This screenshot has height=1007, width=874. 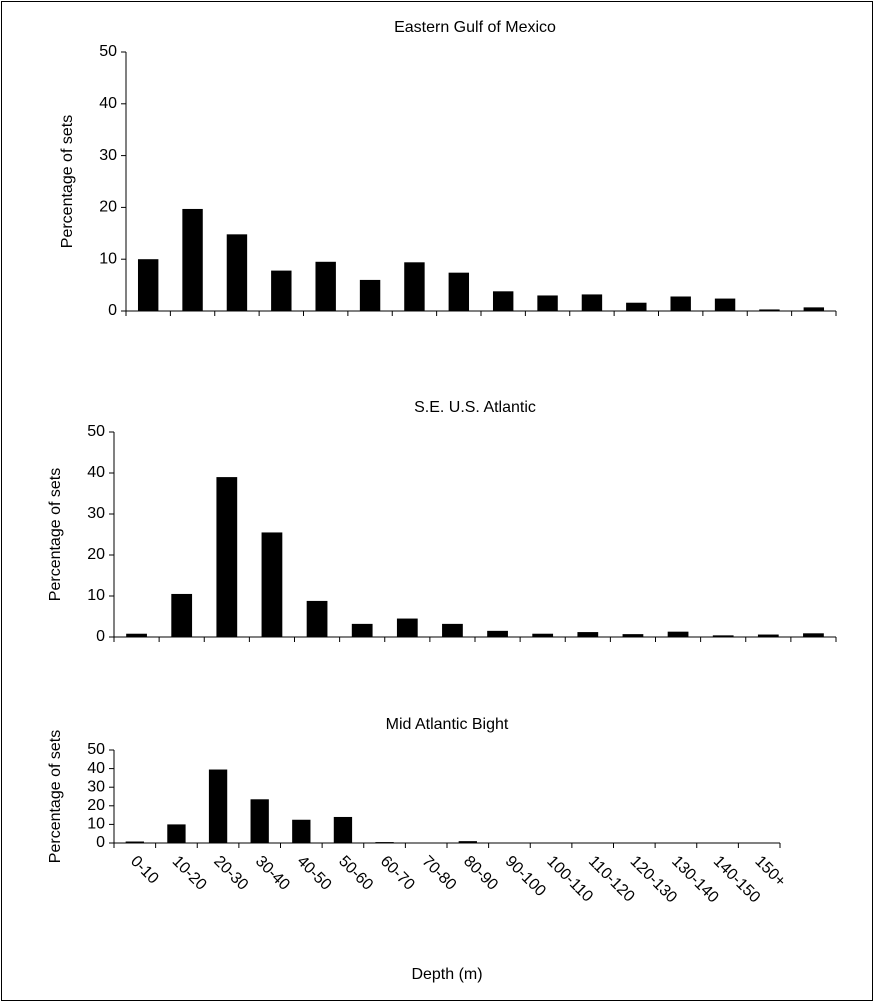 What do you see at coordinates (447, 724) in the screenshot?
I see `chart-title: Mid Atlantic Bight` at bounding box center [447, 724].